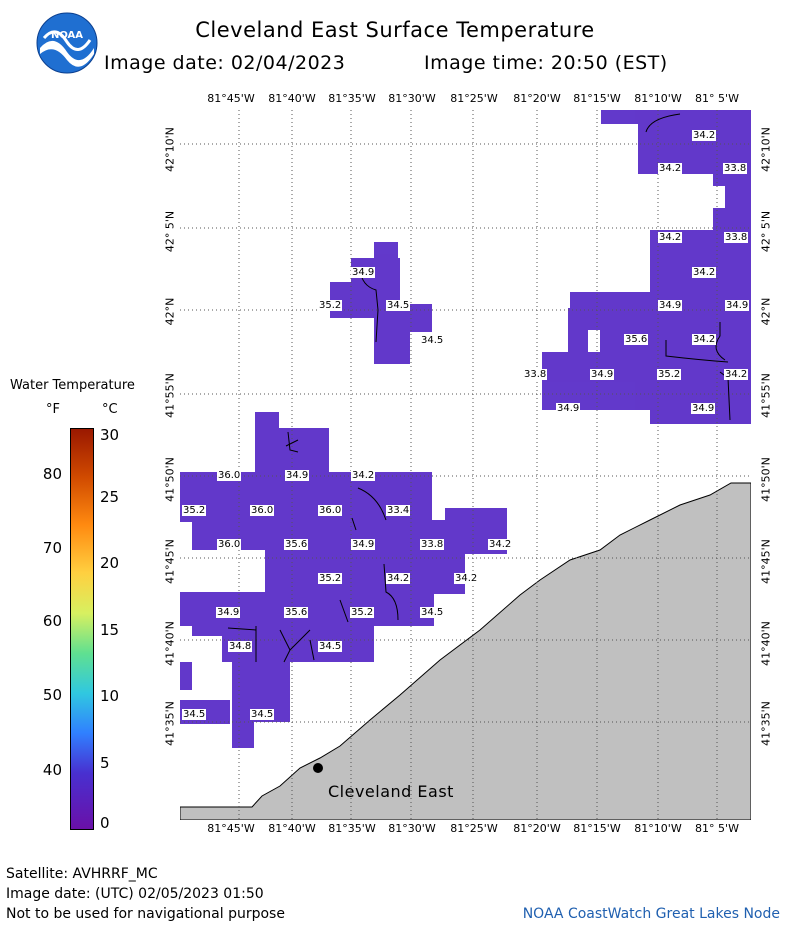 Image resolution: width=790 pixels, height=930 pixels. What do you see at coordinates (352, 98) in the screenshot?
I see `longitude-label-top: 81°35'W` at bounding box center [352, 98].